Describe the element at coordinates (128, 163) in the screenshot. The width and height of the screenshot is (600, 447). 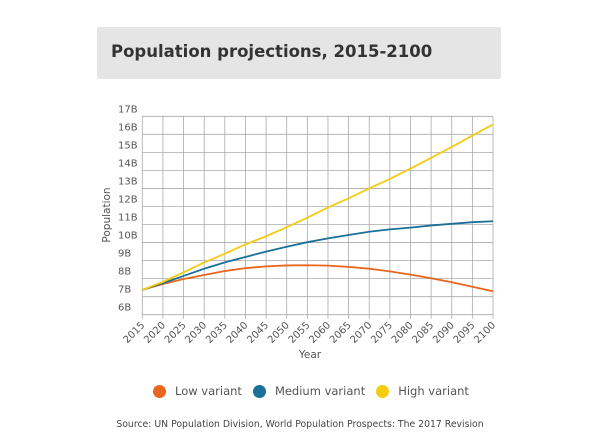
I see `y-tick-label: 14B` at that location.